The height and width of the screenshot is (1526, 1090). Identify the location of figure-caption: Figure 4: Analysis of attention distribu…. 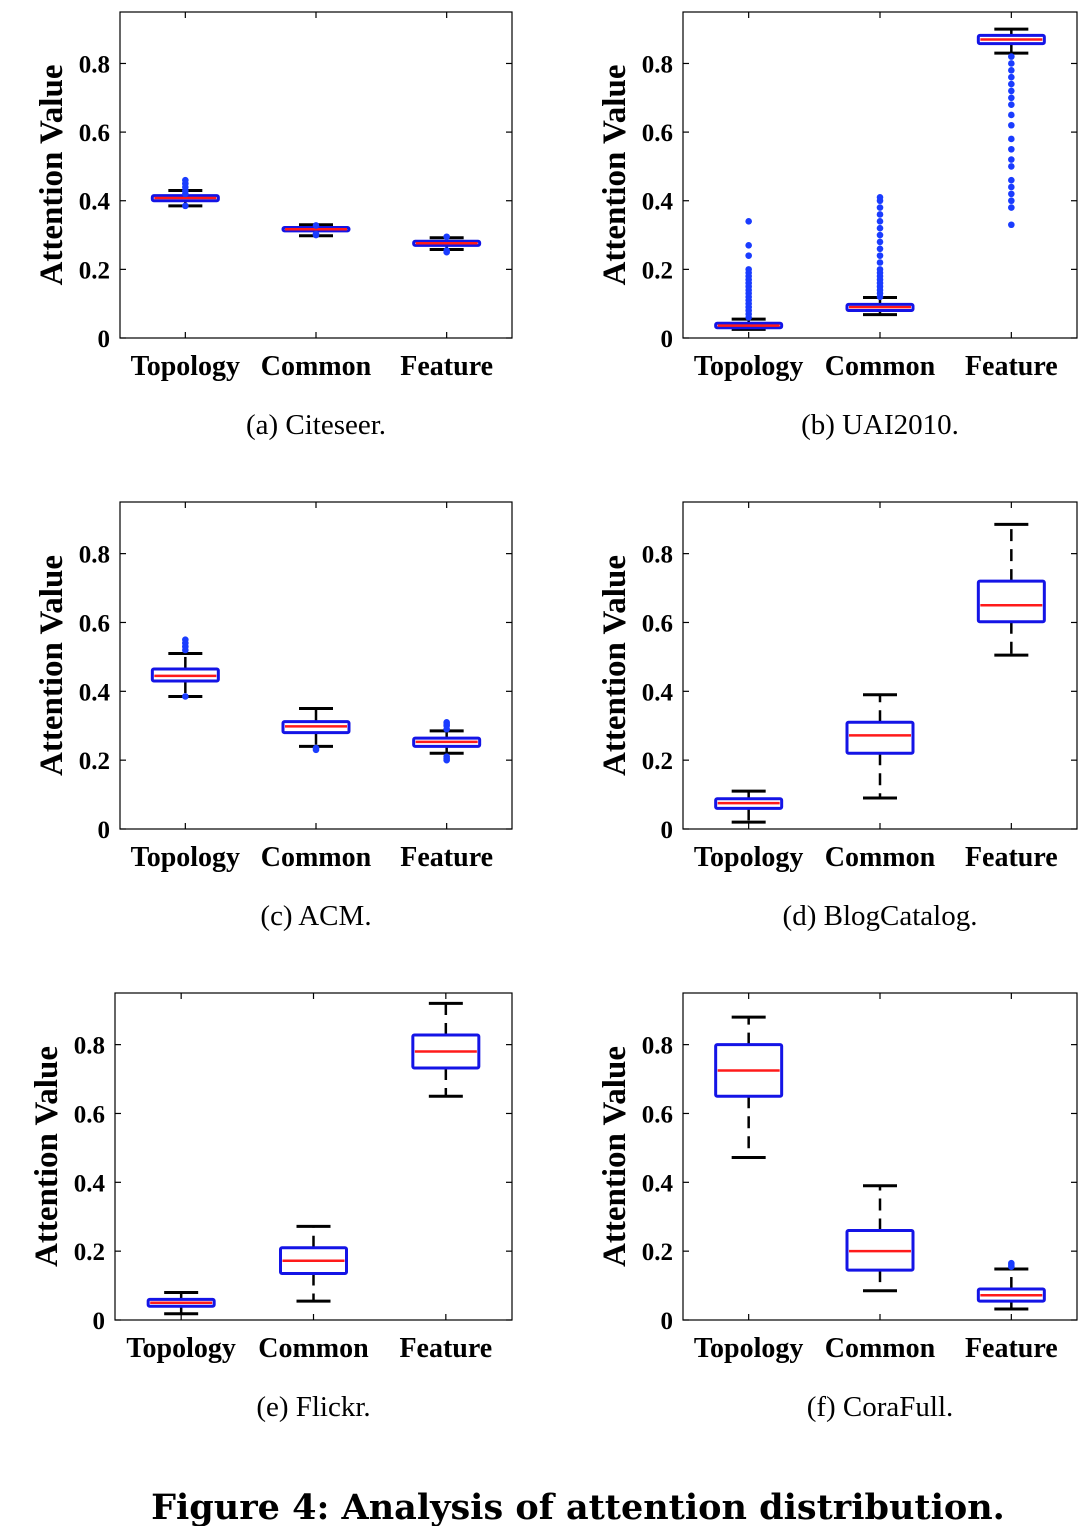
(578, 1506).